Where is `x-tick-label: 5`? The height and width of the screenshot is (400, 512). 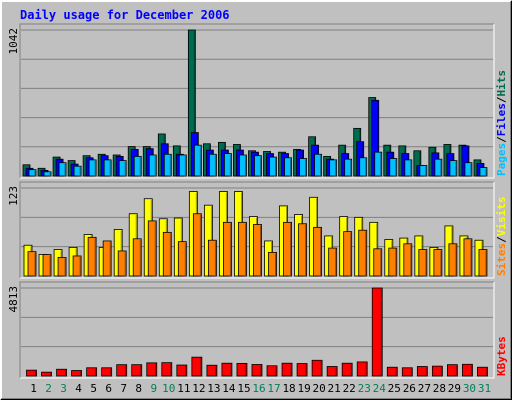 x-tick-label: 5 is located at coordinates (93, 388).